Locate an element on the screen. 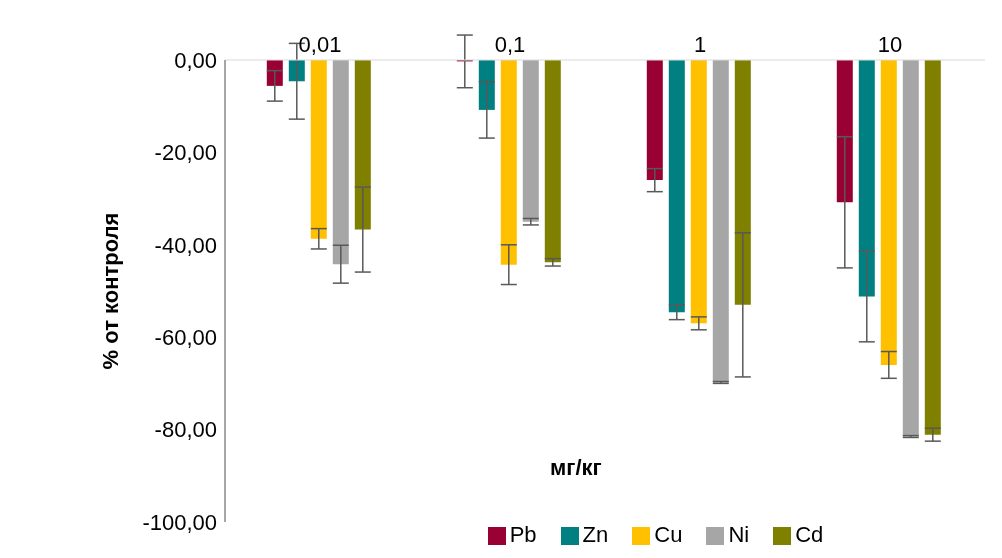 The height and width of the screenshot is (558, 1002). x-tick-label: 10 is located at coordinates (890, 44).